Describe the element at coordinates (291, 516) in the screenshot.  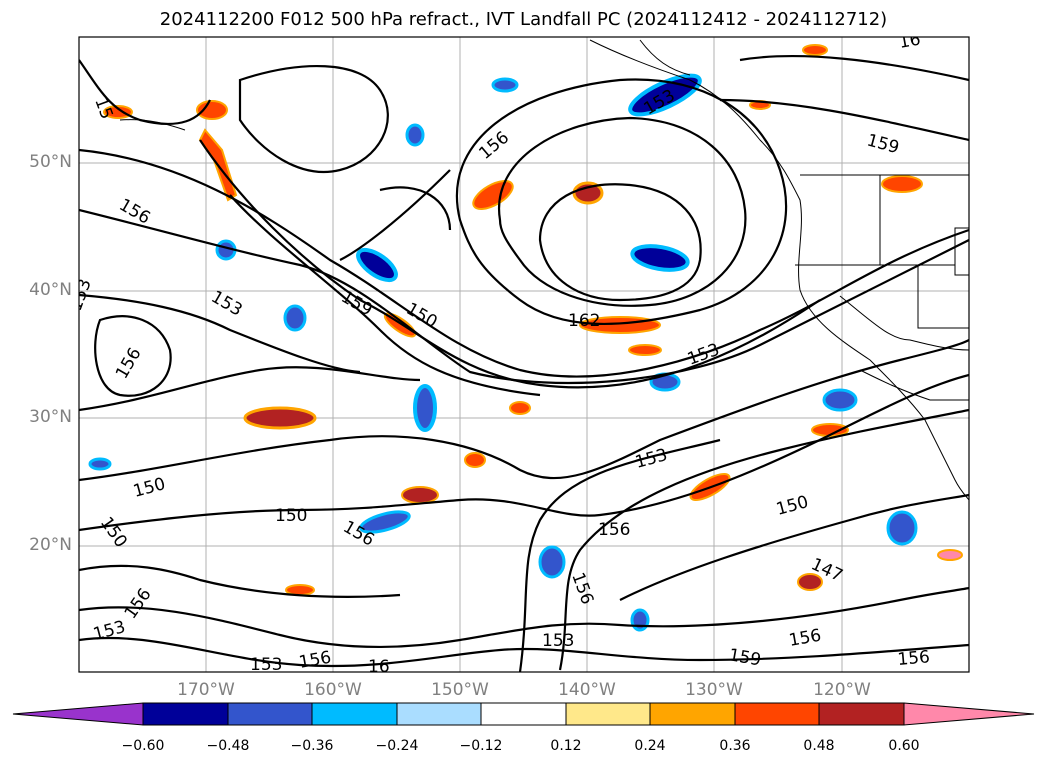
I see `contour-label: 150` at that location.